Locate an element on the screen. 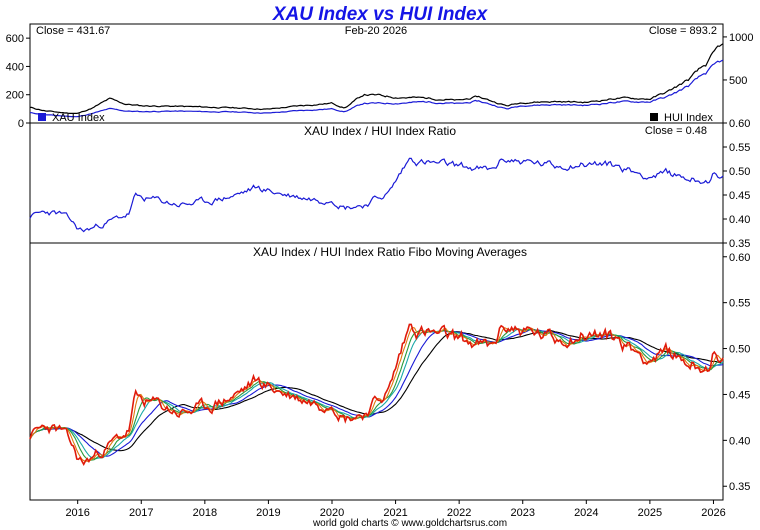 Image resolution: width=760 pixels, height=530 pixels. right-tick-label: 500 is located at coordinates (738, 81).